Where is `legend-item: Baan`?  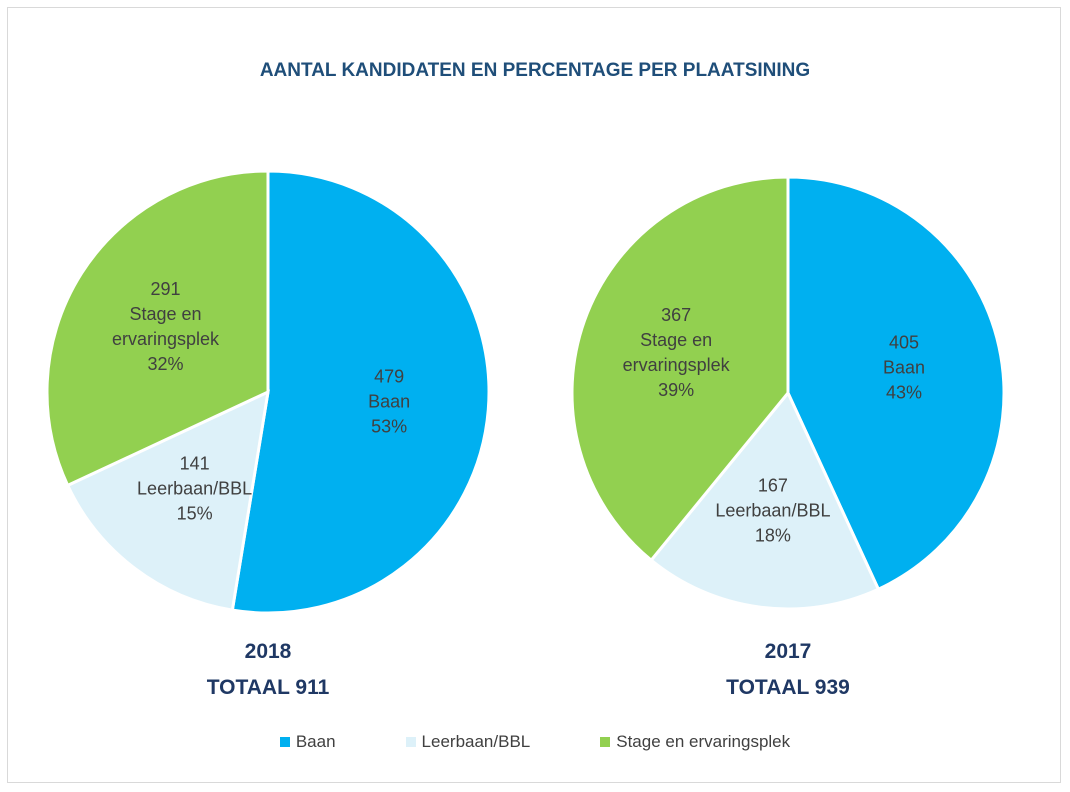
legend-item: Baan is located at coordinates (307, 742).